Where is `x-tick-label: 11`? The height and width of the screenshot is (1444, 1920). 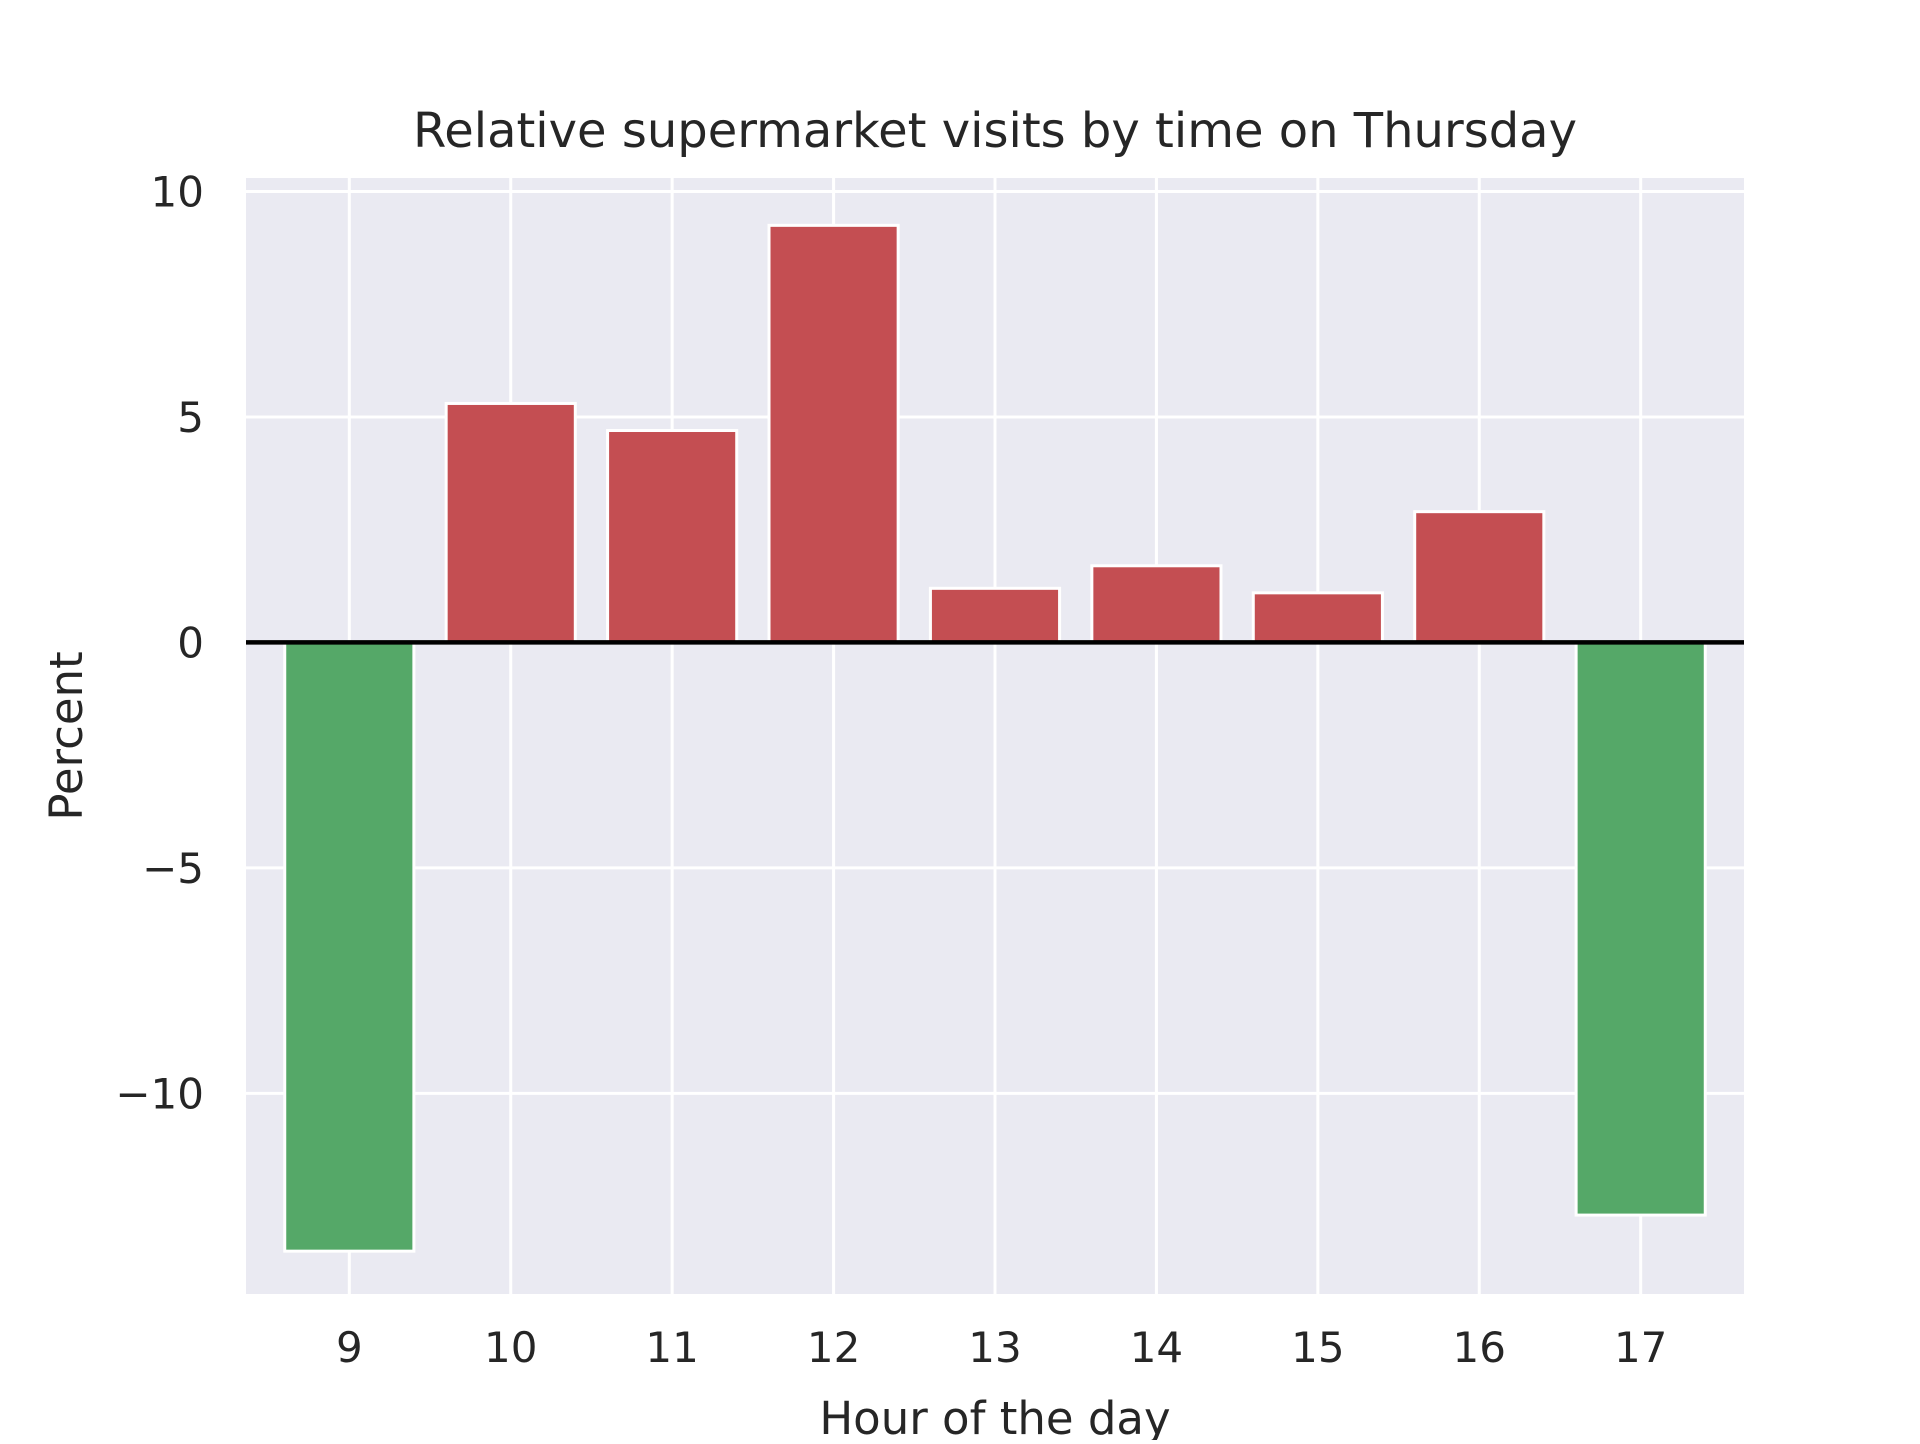 x-tick-label: 11 is located at coordinates (671, 1347).